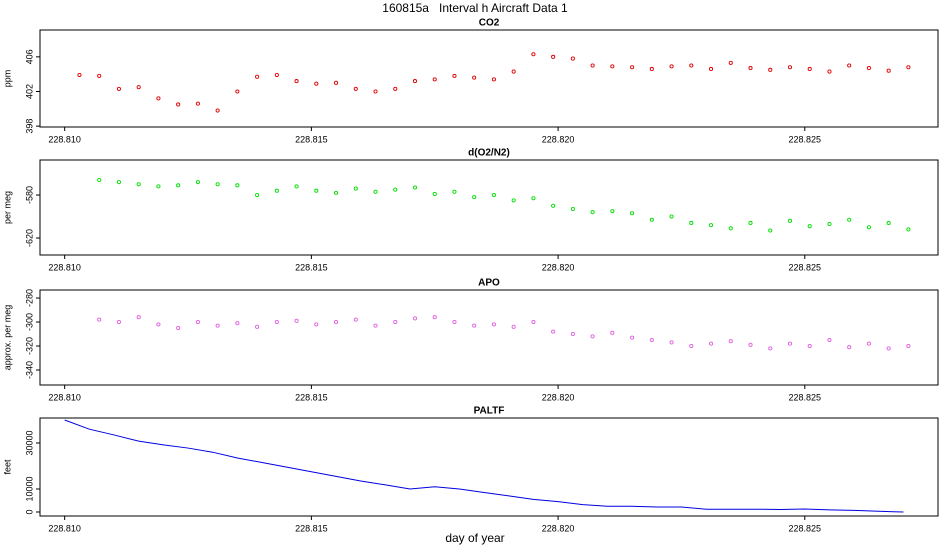  What do you see at coordinates (29, 298) in the screenshot?
I see `y-tick-label: -280` at bounding box center [29, 298].